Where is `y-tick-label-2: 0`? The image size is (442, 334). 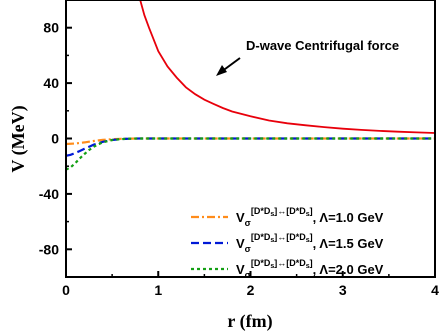 y-tick-label-2: 0 is located at coordinates (55, 139).